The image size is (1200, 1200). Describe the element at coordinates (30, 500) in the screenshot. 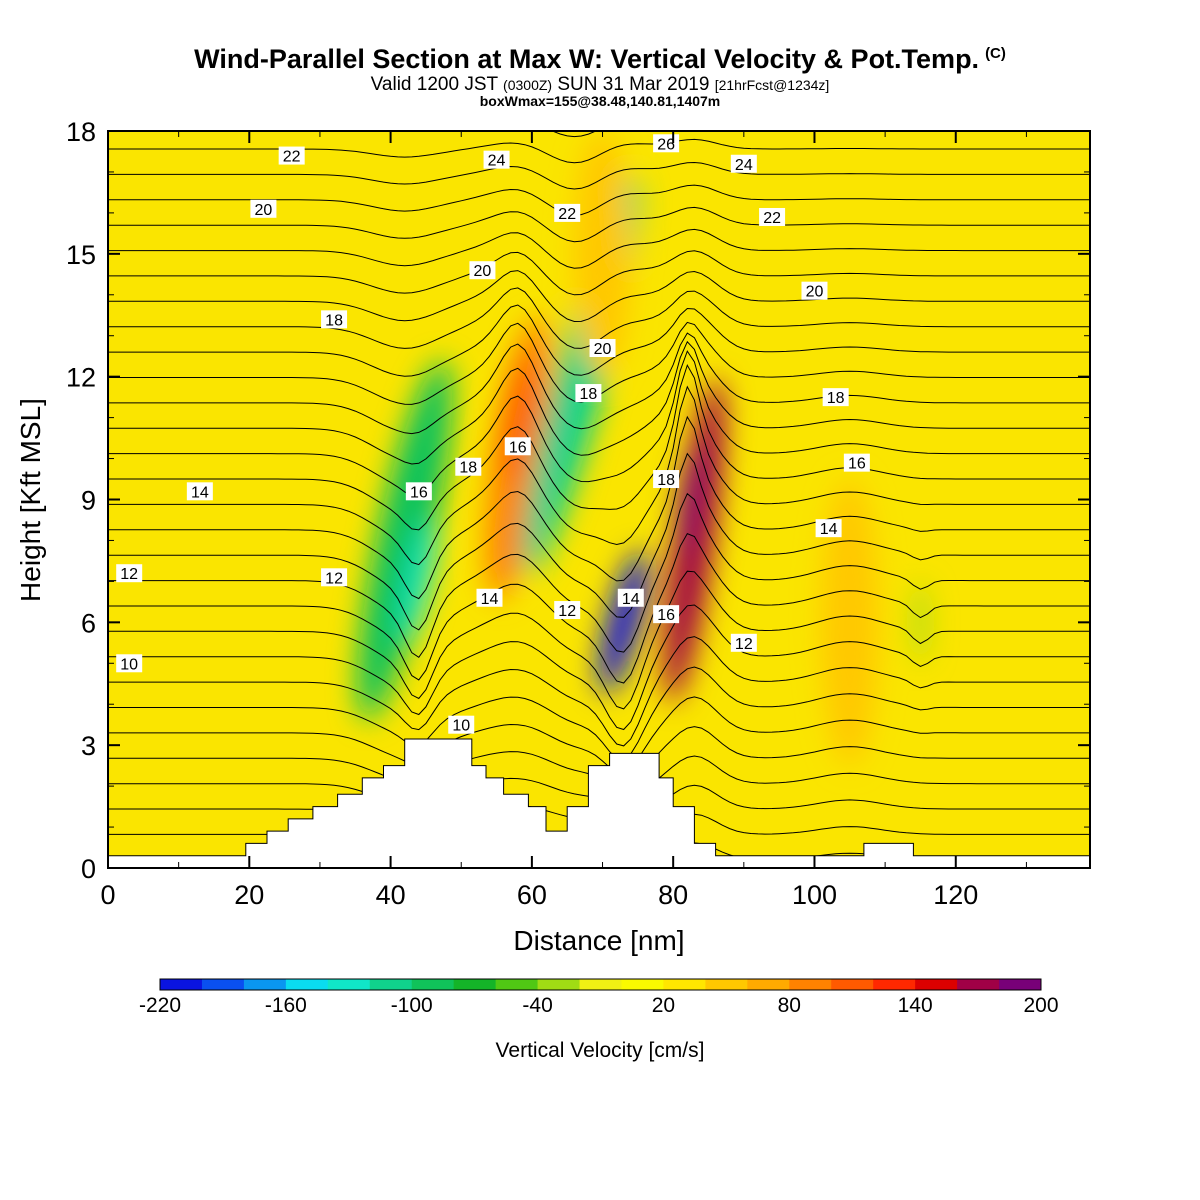

I see `y-axis-label: Height [Kft MSL]` at that location.